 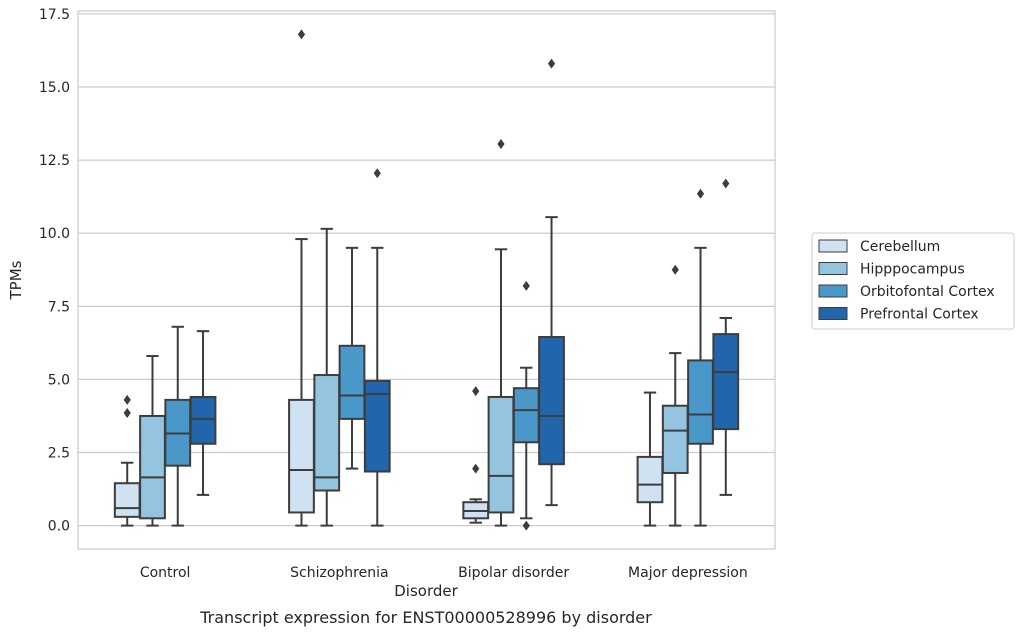 I want to click on y-tick-label: 5.0, so click(x=59, y=380).